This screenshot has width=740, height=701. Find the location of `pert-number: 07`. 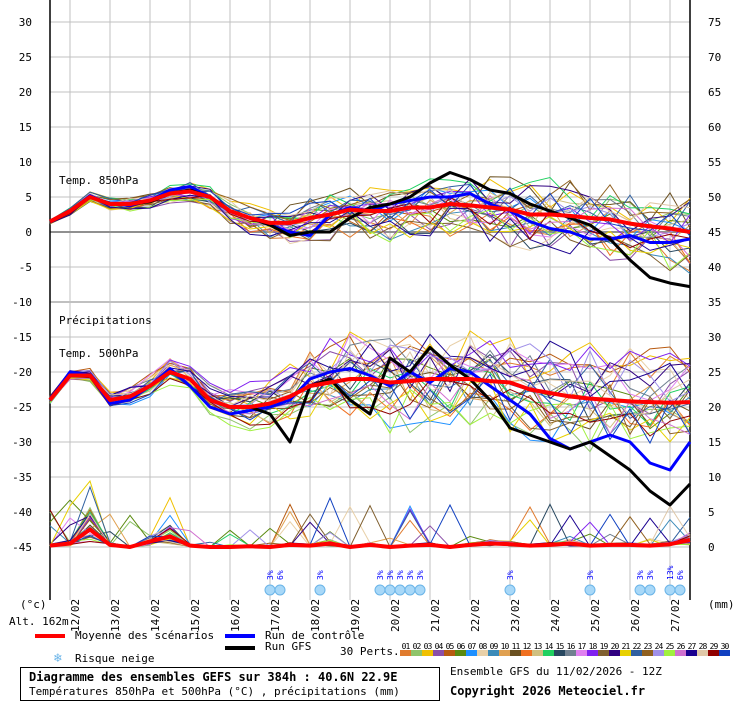

pert-number: 07 is located at coordinates (472, 646).